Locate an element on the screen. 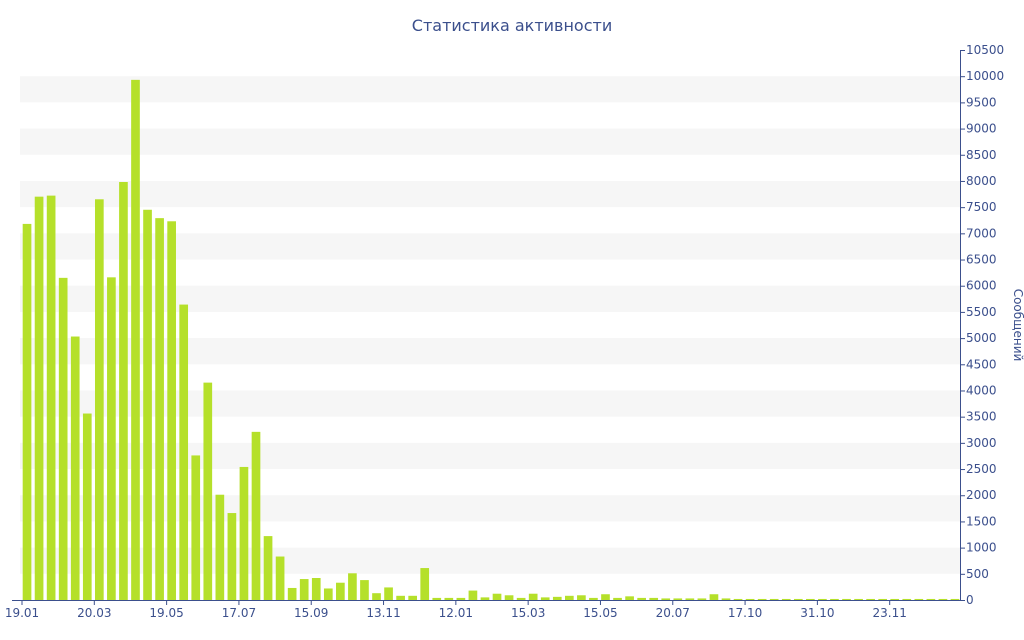 This screenshot has height=640, width=1024. y-tick-label: 9000 is located at coordinates (981, 129).